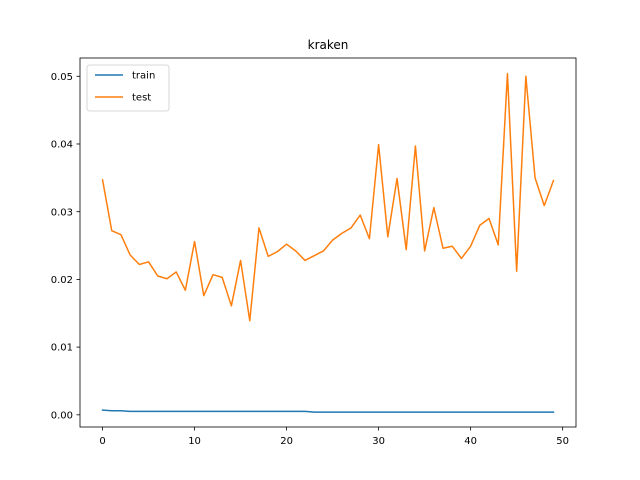 The width and height of the screenshot is (640, 480). What do you see at coordinates (102, 441) in the screenshot?
I see `x-tick-label: 0` at bounding box center [102, 441].